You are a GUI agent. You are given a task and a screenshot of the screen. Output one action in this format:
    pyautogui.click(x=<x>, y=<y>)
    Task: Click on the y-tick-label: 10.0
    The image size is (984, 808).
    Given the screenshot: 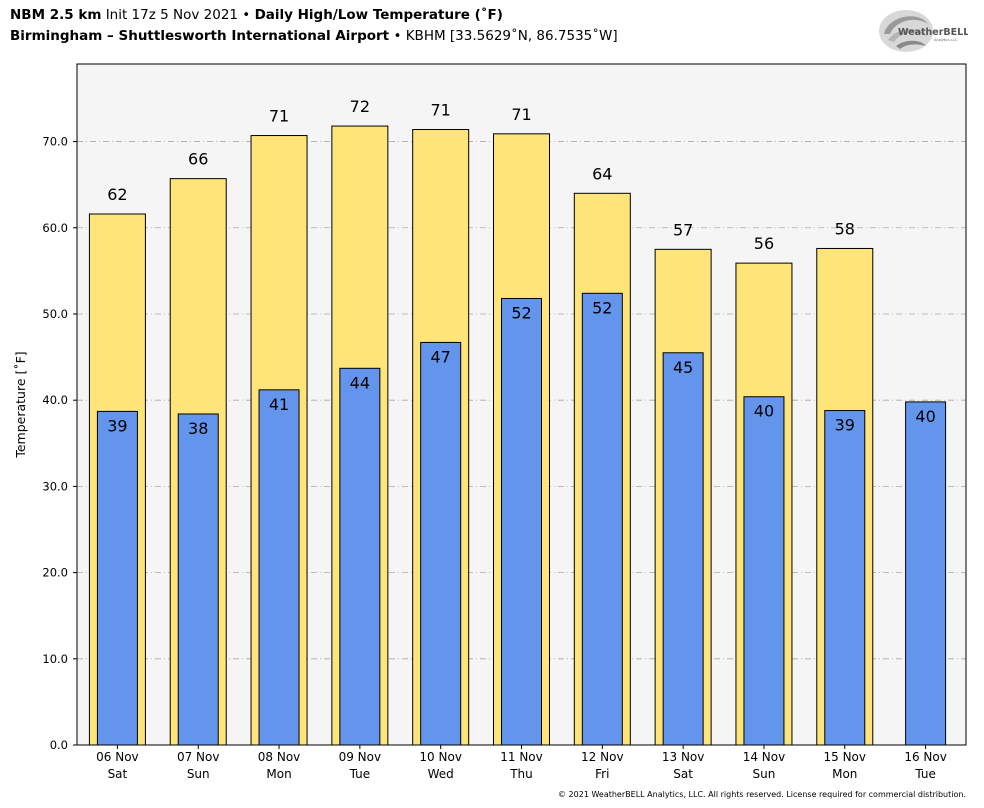 What is the action you would take?
    pyautogui.click(x=55, y=659)
    